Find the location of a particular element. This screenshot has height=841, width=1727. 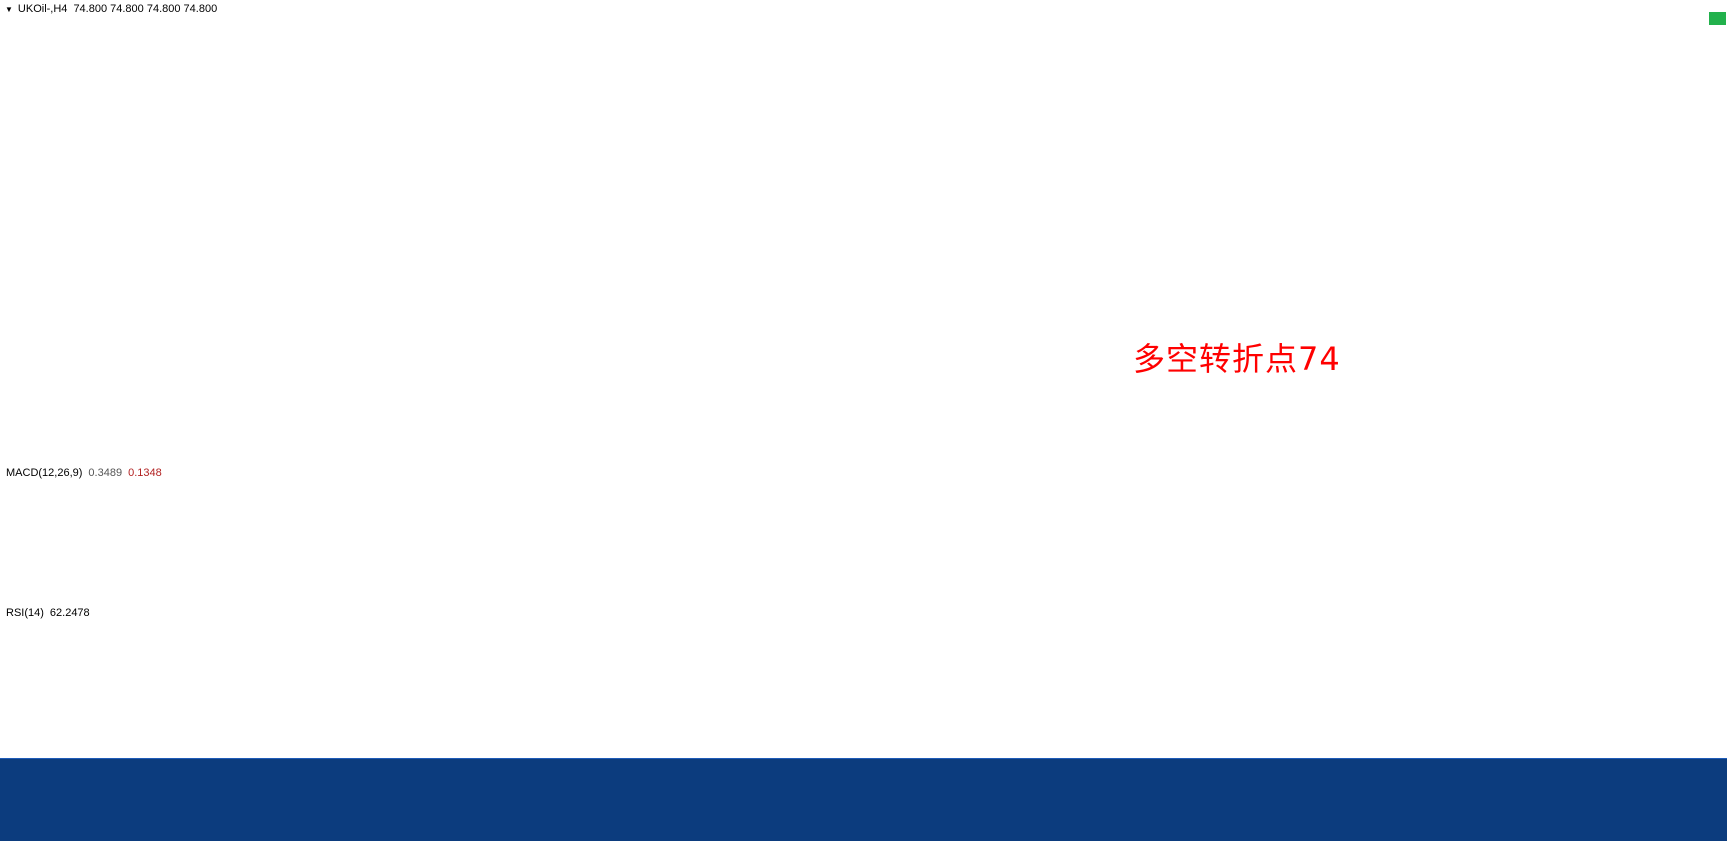

bottom-bar is located at coordinates (863, 799).